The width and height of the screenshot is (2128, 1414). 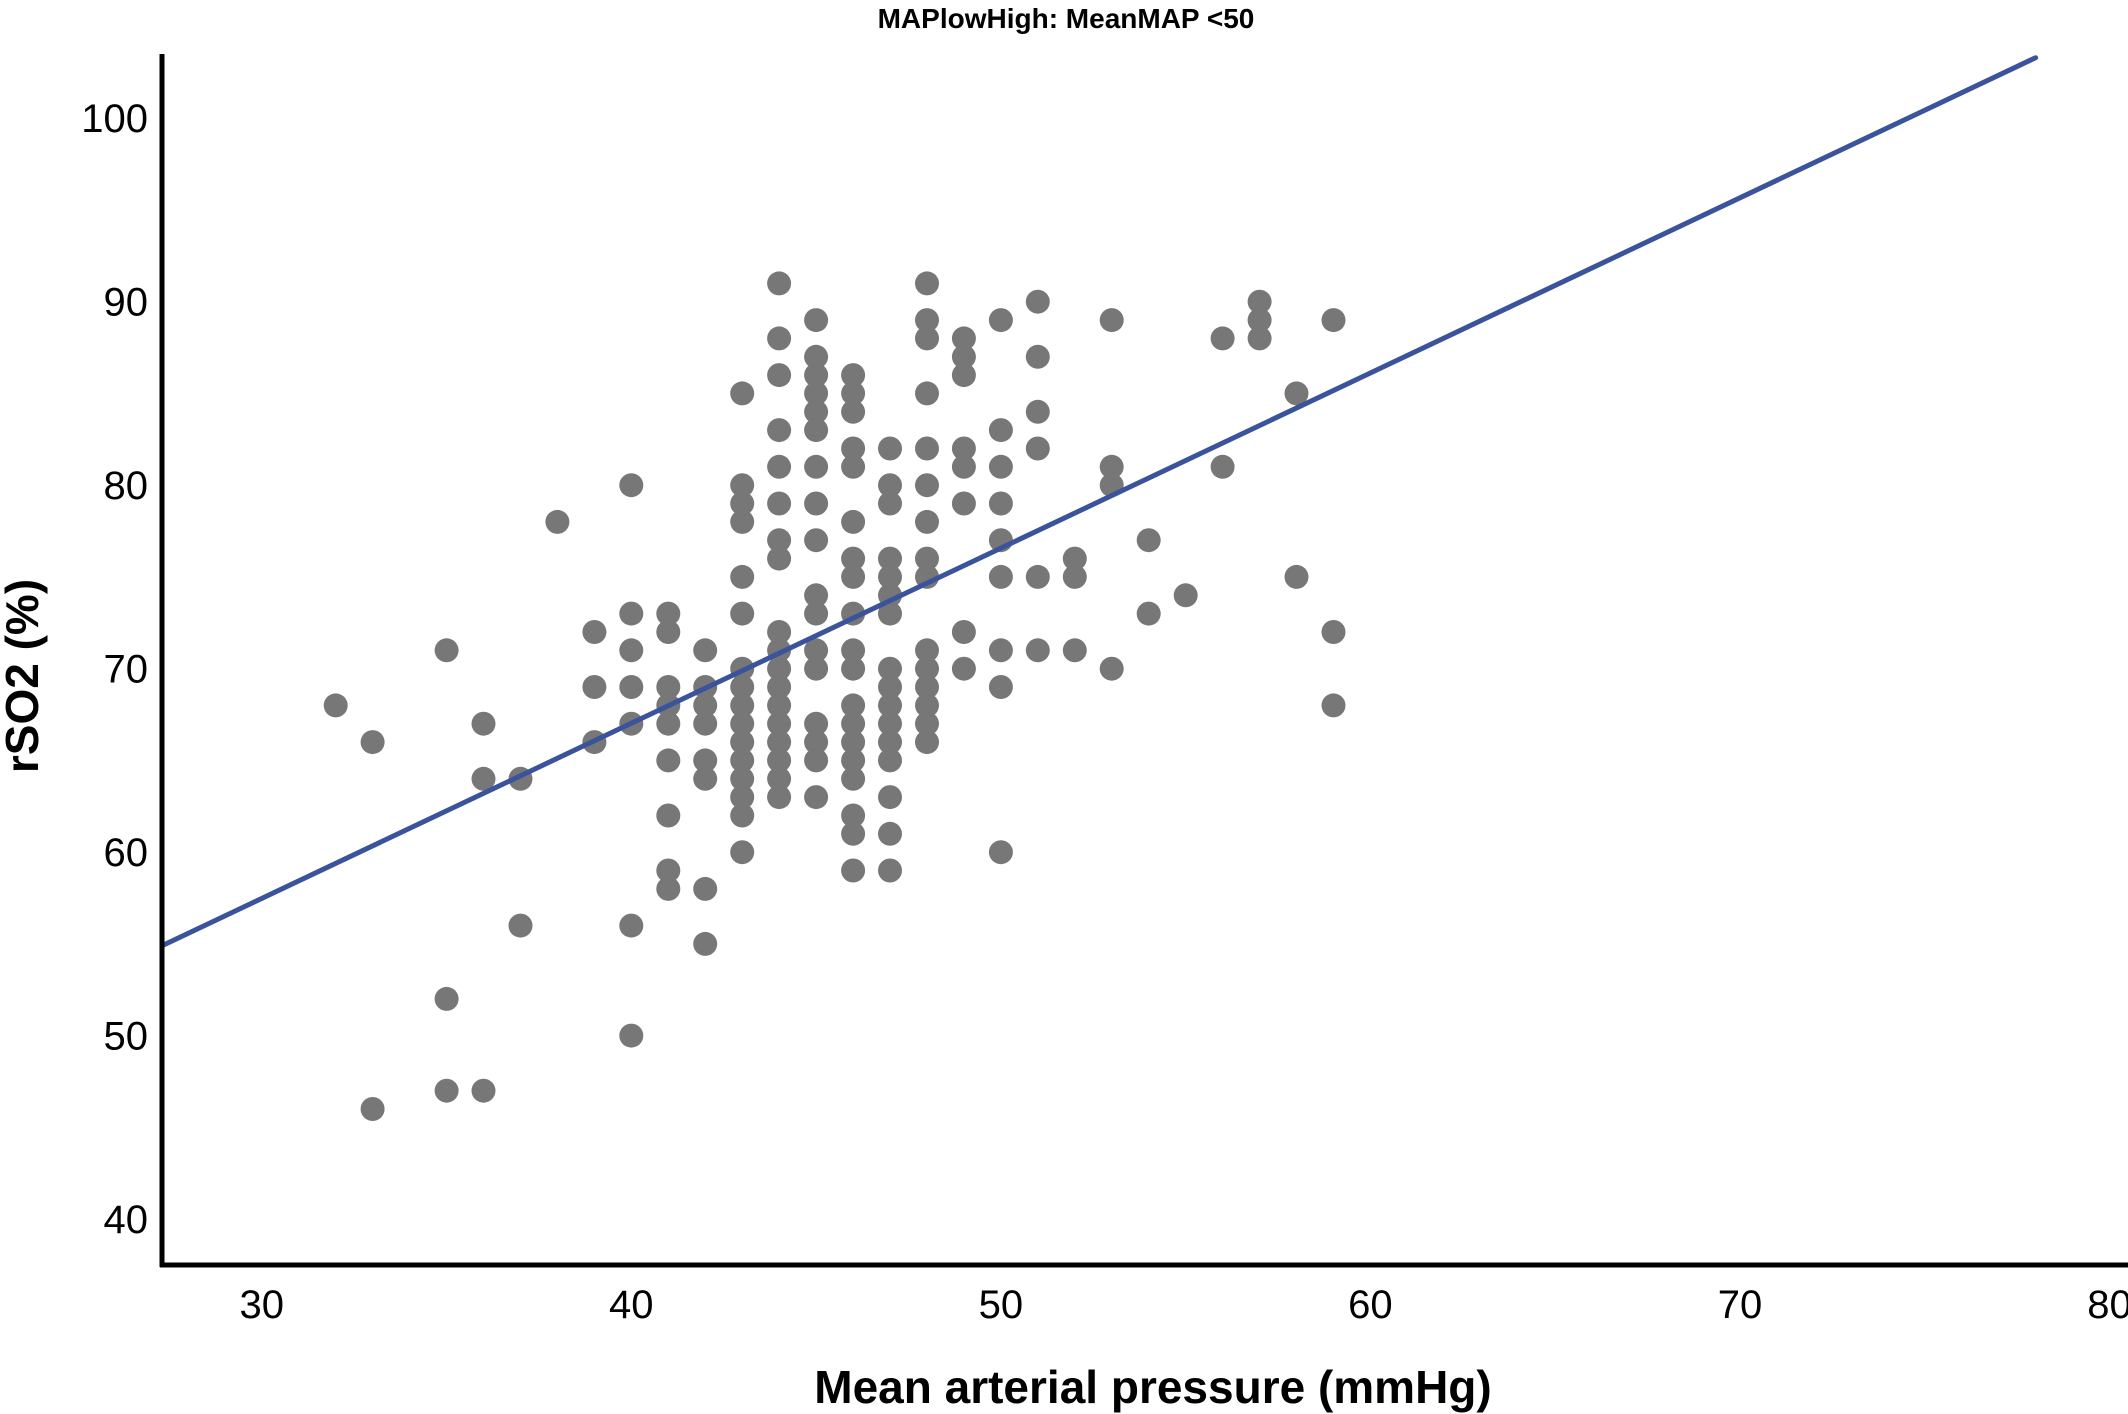 I want to click on y-tick-label: 70, so click(x=126, y=670).